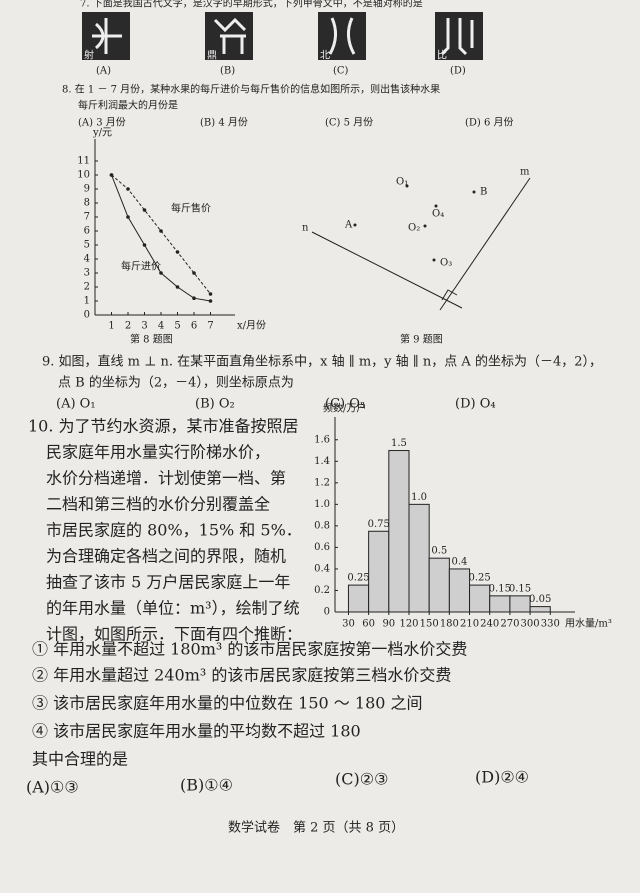 Image resolution: width=640 pixels, height=893 pixels. What do you see at coordinates (249, 649) in the screenshot?
I see `statement: ① 年用水量不超过 180m³ 的该市居民家庭按第一档水价交费` at bounding box center [249, 649].